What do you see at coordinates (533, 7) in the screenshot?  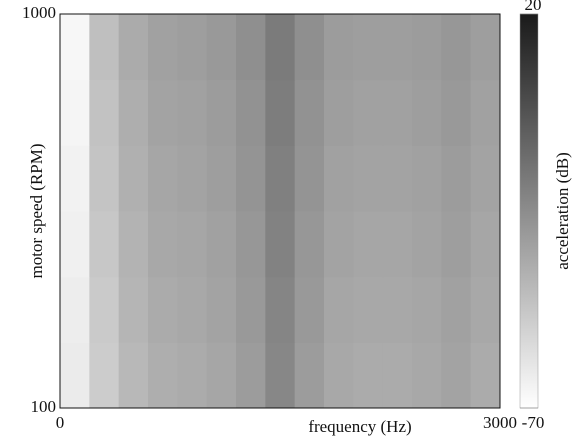 I see `colorbar-tick-label: 20` at bounding box center [533, 7].